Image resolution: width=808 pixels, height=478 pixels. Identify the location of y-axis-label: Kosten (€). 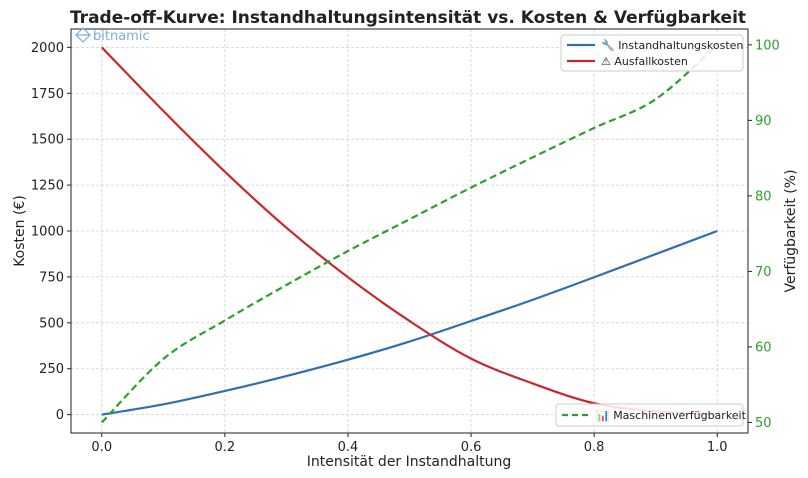
(20, 231).